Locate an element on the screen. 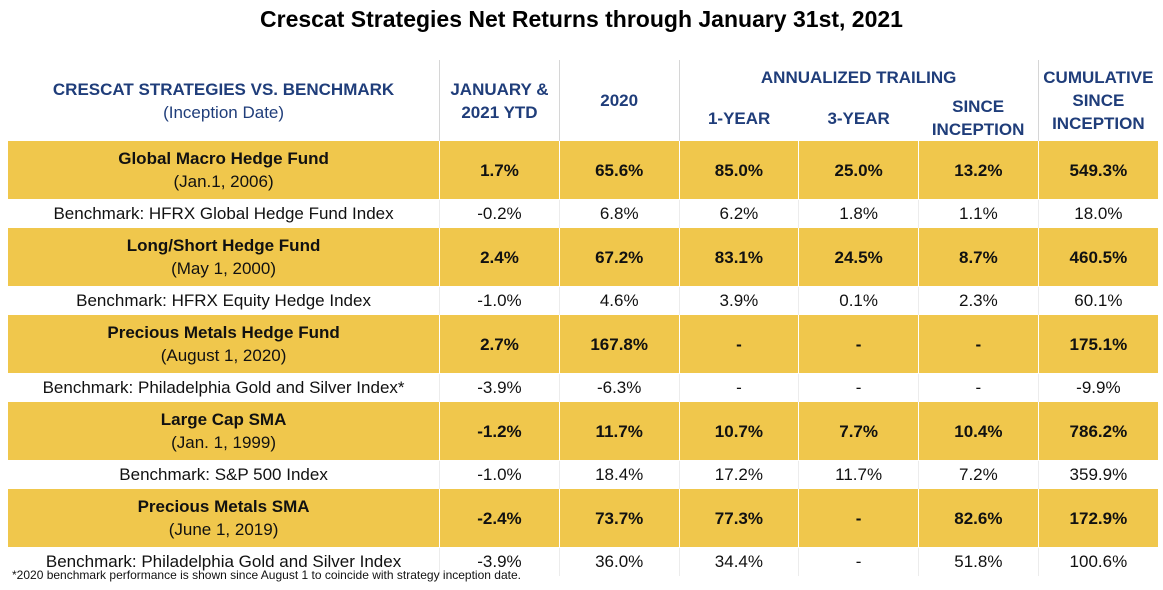  fund-value-3-year: 25.0% is located at coordinates (858, 170).